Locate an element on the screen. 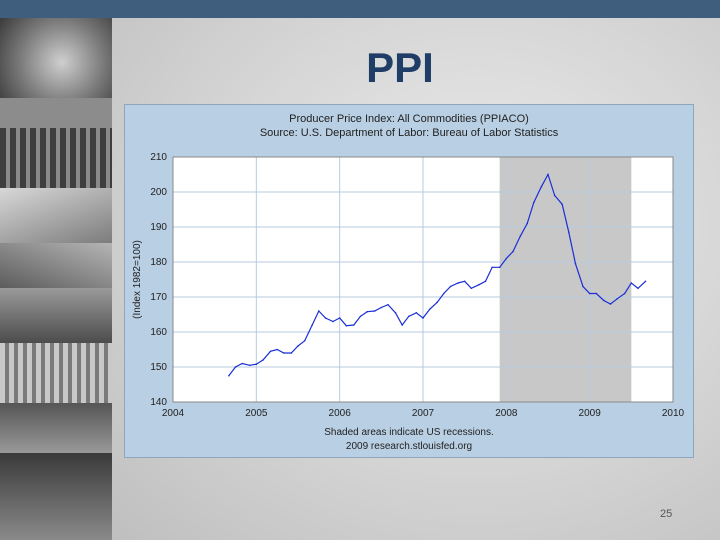 Image resolution: width=720 pixels, height=540 pixels. slide-title: PPI is located at coordinates (400, 67).